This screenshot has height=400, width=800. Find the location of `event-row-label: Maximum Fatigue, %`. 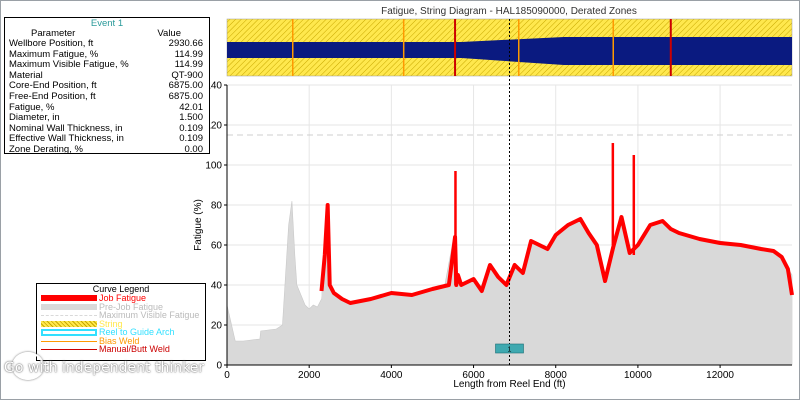

event-row-label: Maximum Fatigue, % is located at coordinates (54, 54).